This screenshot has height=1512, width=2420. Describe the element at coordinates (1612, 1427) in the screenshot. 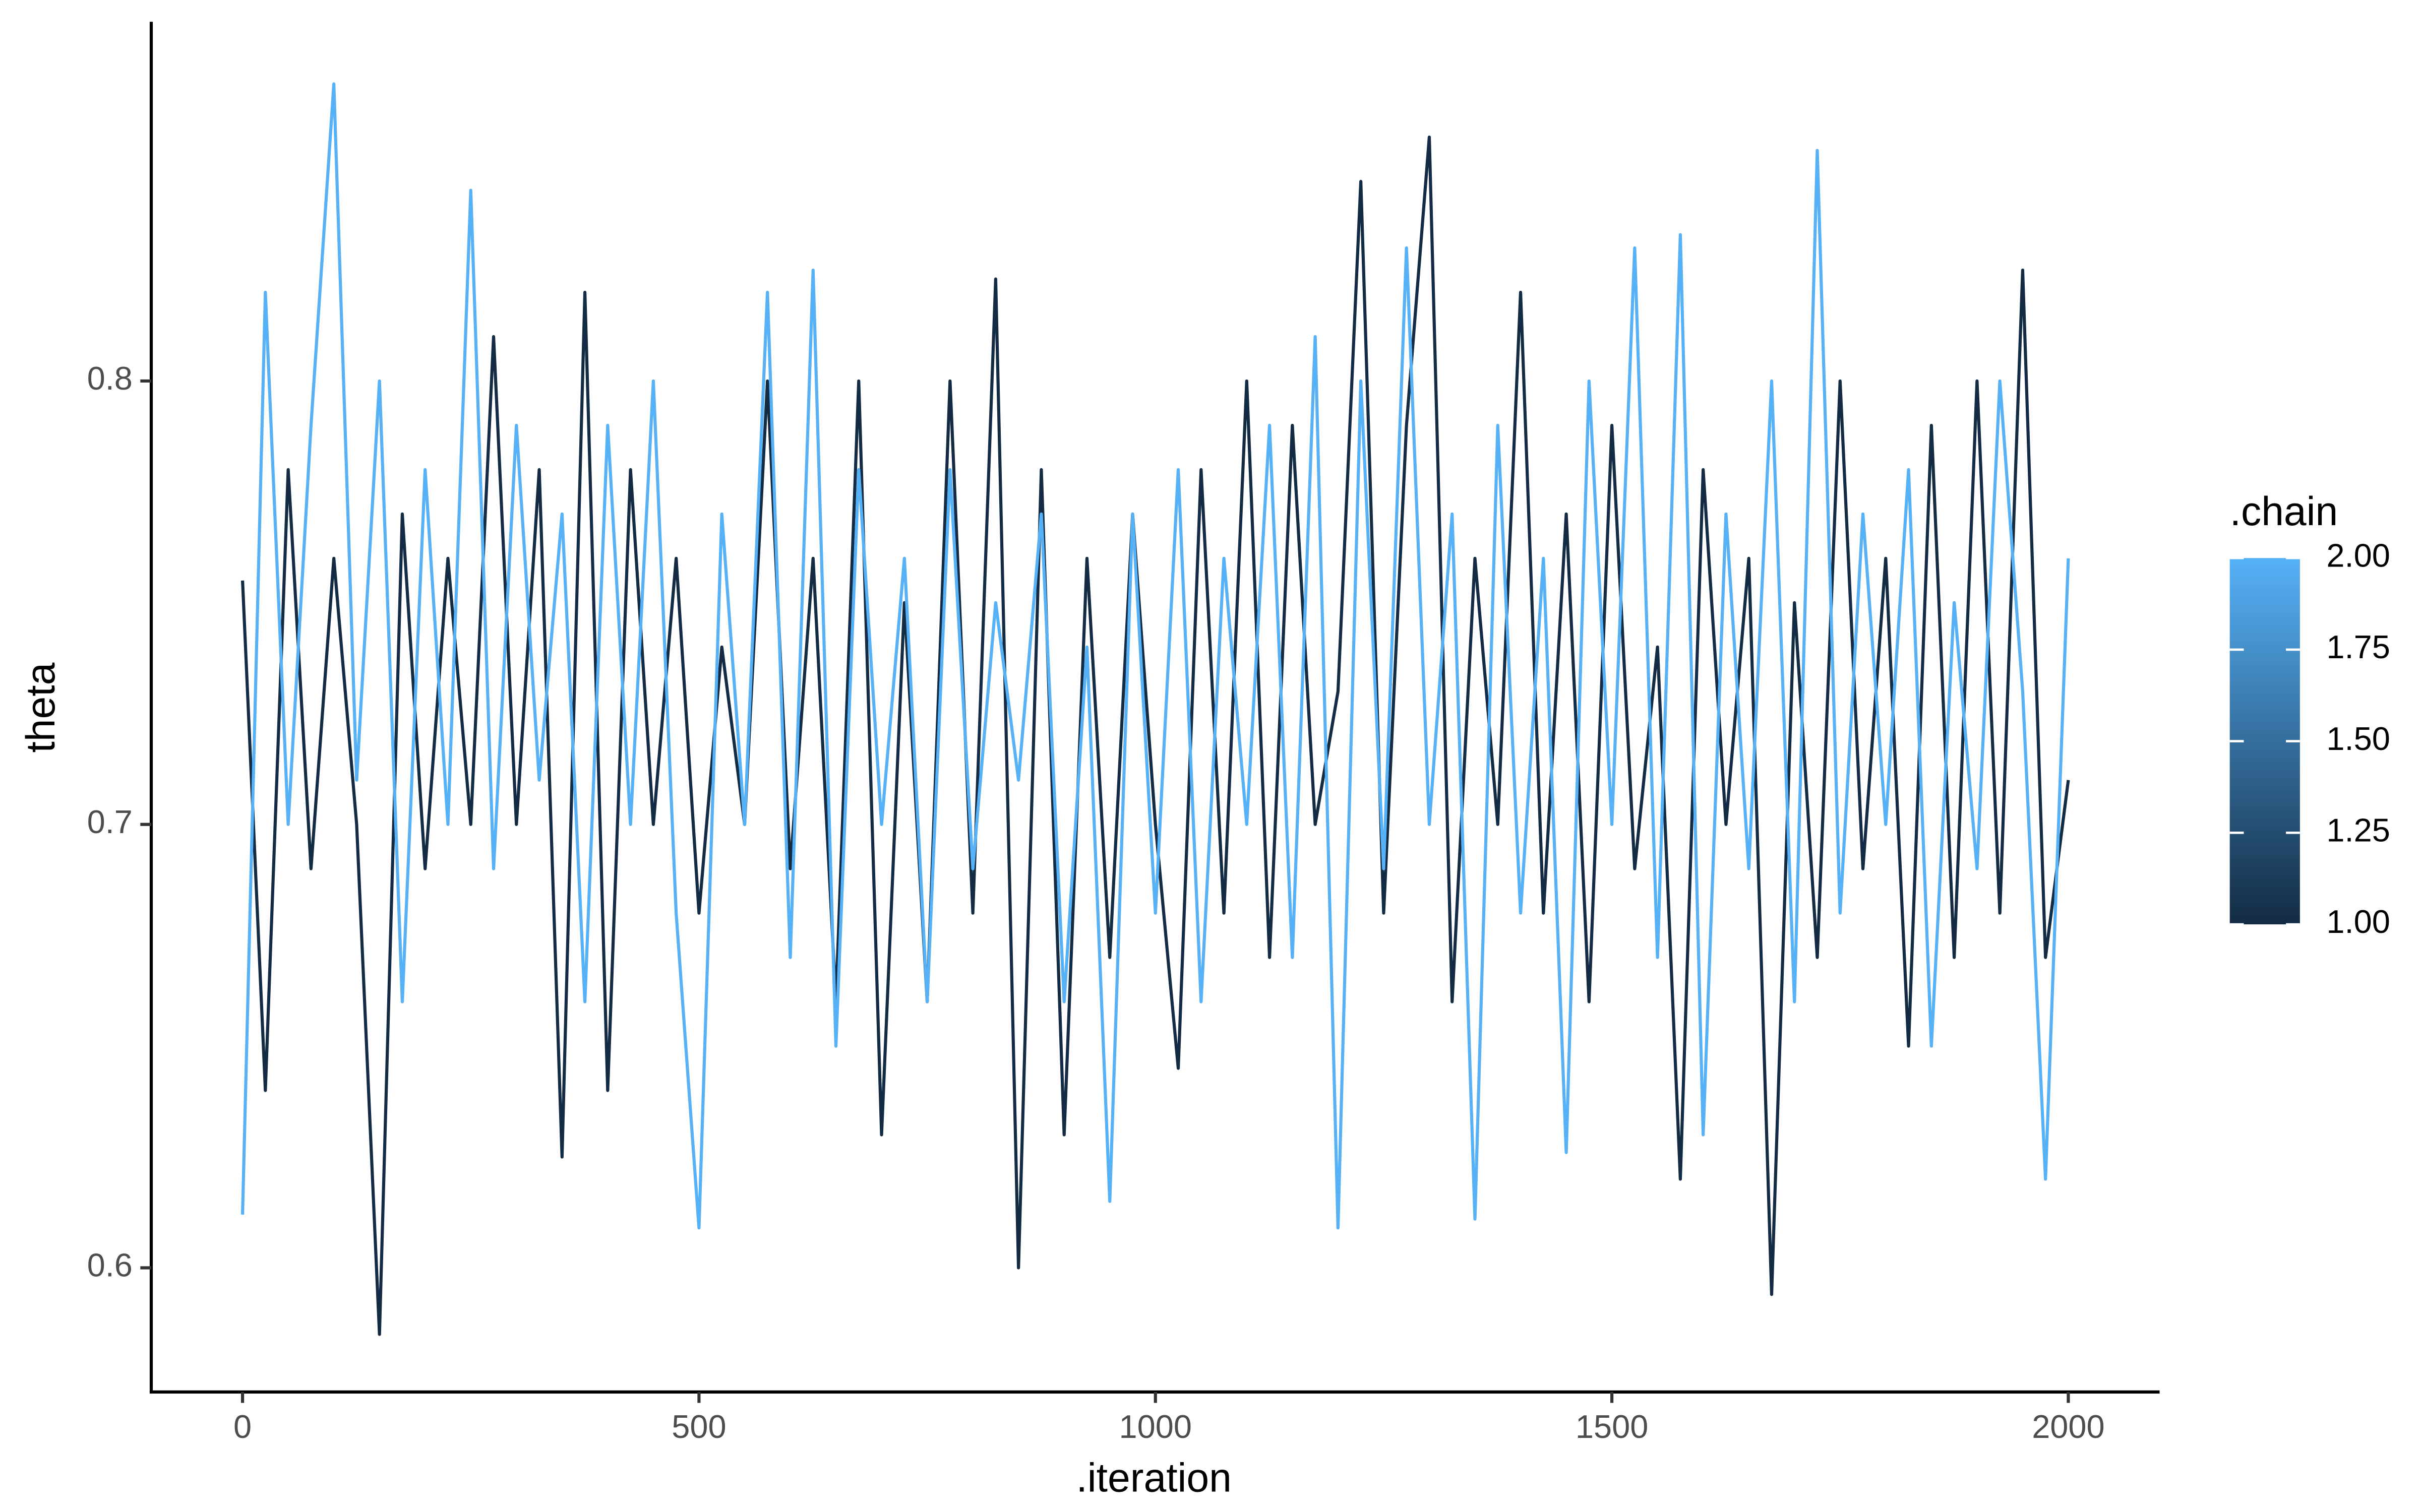

I see `x-tick-label: 1500` at that location.